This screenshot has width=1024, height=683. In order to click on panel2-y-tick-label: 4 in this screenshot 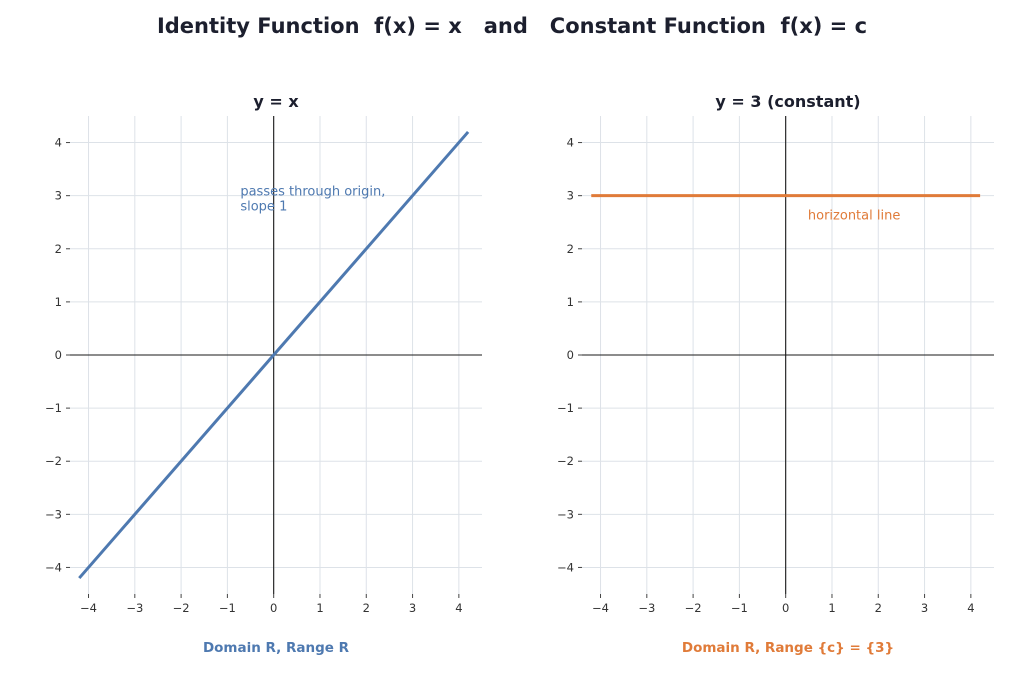, I will do `click(570, 143)`.